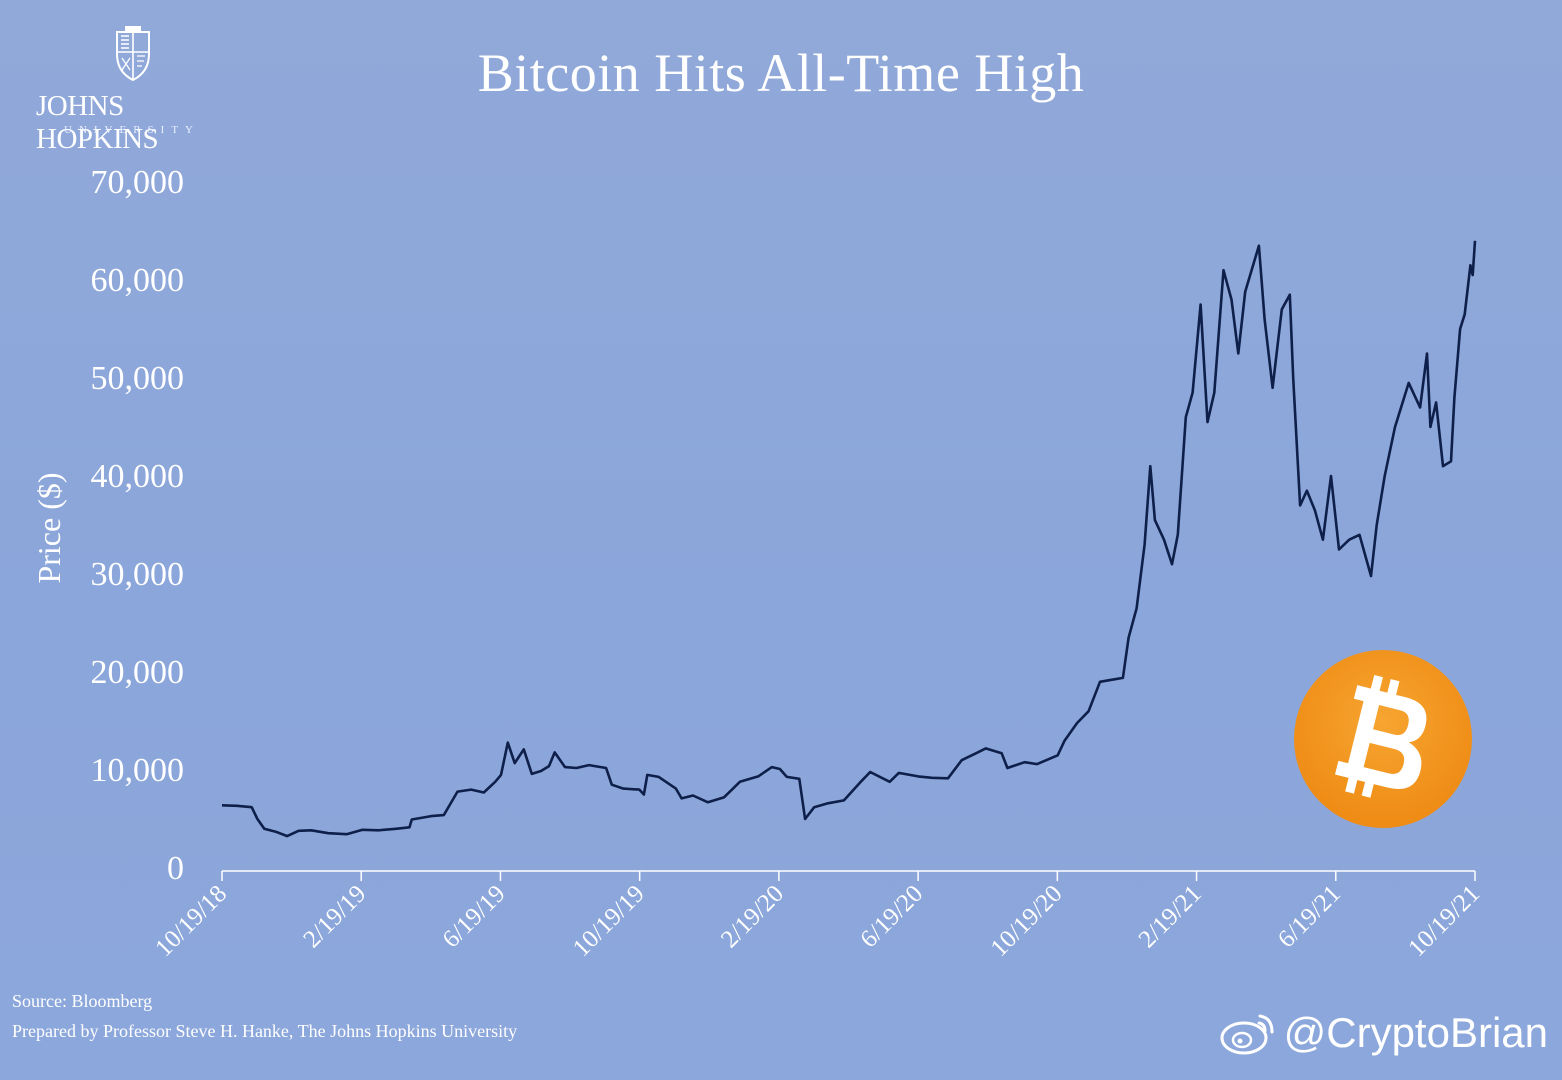 This screenshot has height=1080, width=1562. I want to click on y-tick-label: 10,000, so click(138, 770).